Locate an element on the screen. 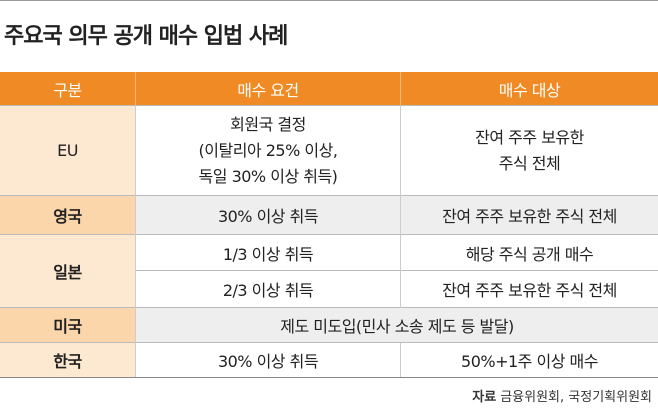 The height and width of the screenshot is (415, 658). row-label: 영국 is located at coordinates (68, 215).